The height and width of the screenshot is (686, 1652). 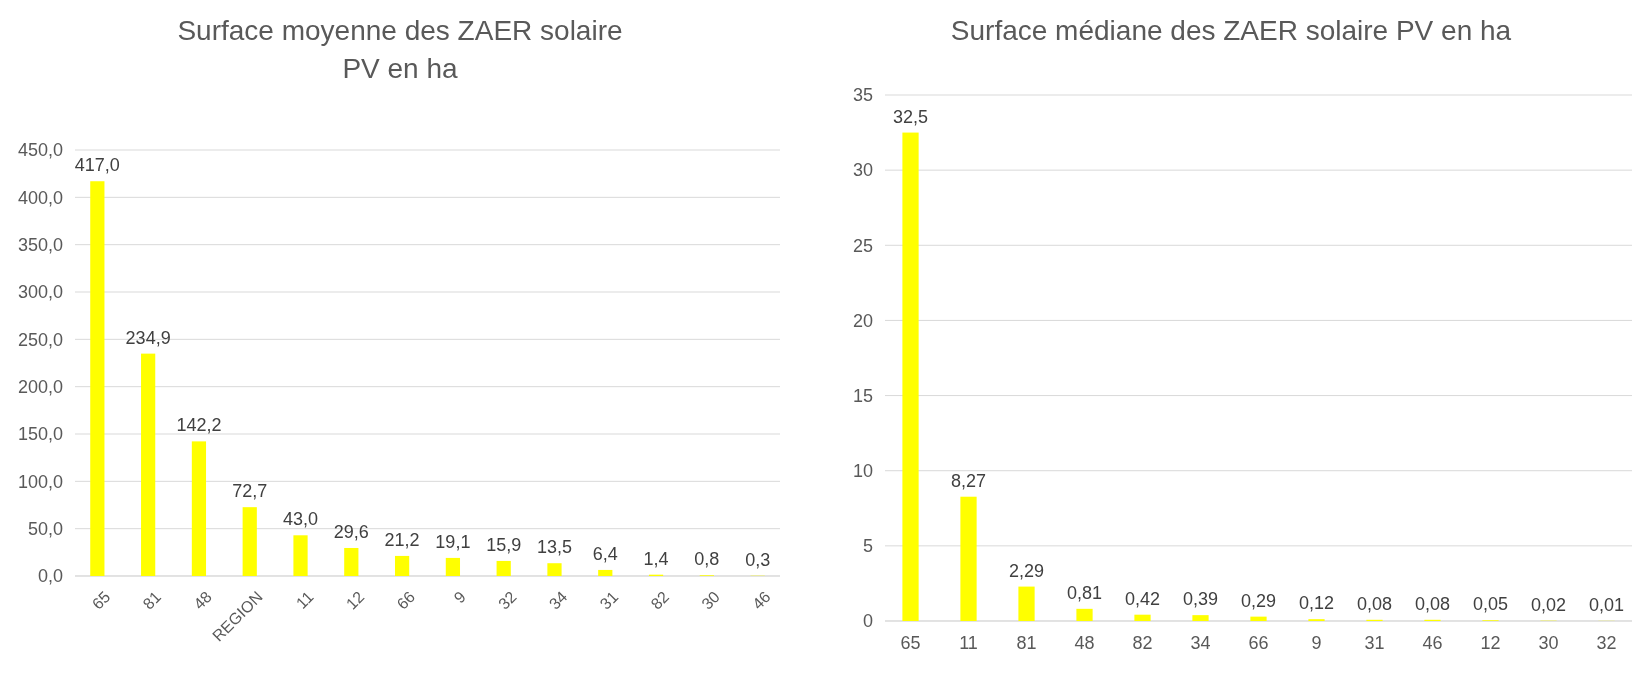 I want to click on data-label: 0,01, so click(x=1606, y=604).